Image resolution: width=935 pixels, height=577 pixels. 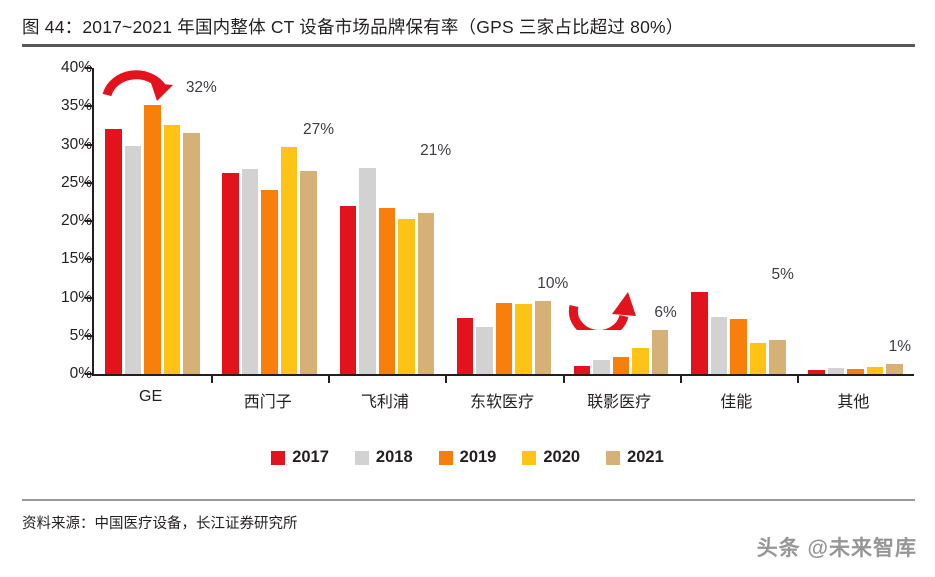 What do you see at coordinates (80, 373) in the screenshot?
I see `y-axis-tick-label: 0%` at bounding box center [80, 373].